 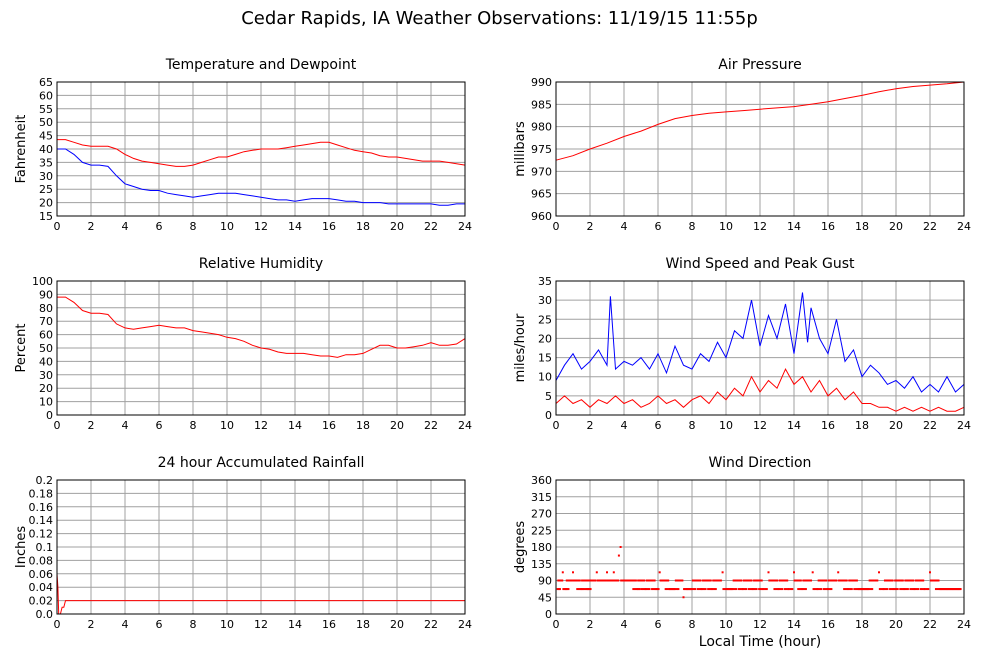 What do you see at coordinates (91, 226) in the screenshot?
I see `x-tick-label: 2` at bounding box center [91, 226].